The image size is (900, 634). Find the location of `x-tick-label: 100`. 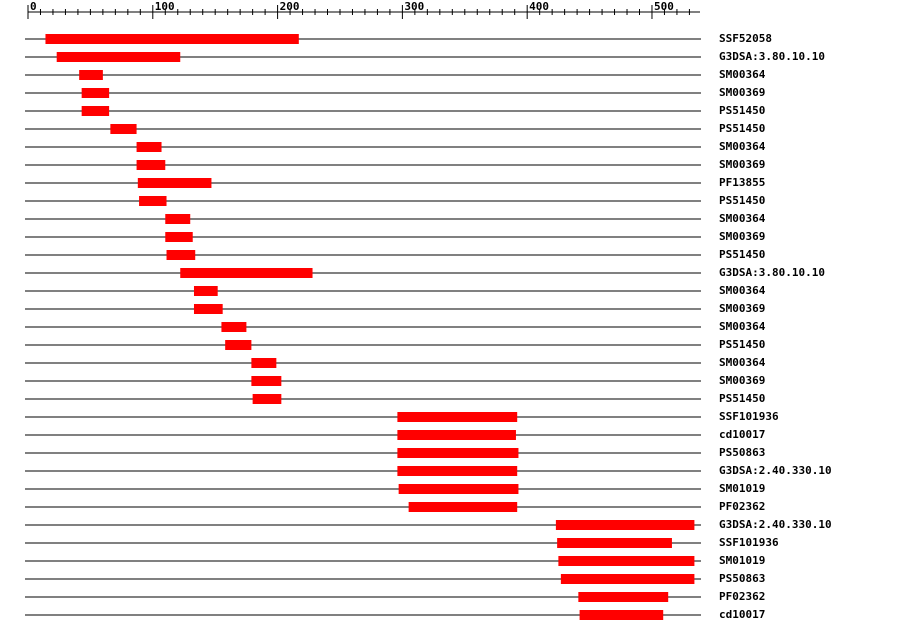

x-tick-label: 100 is located at coordinates (165, 6).